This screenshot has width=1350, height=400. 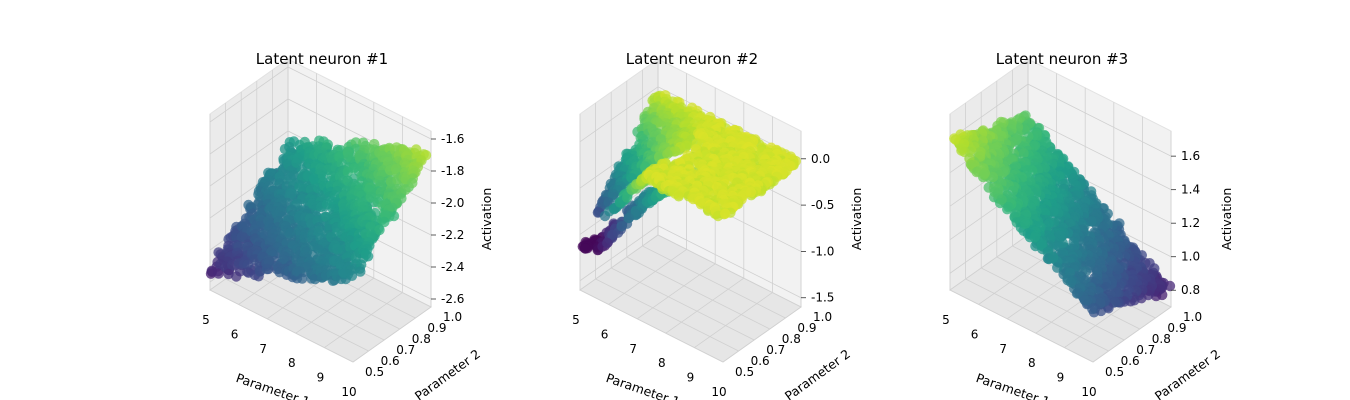 I want to click on z-tick-label: 0.0, so click(x=820, y=159).